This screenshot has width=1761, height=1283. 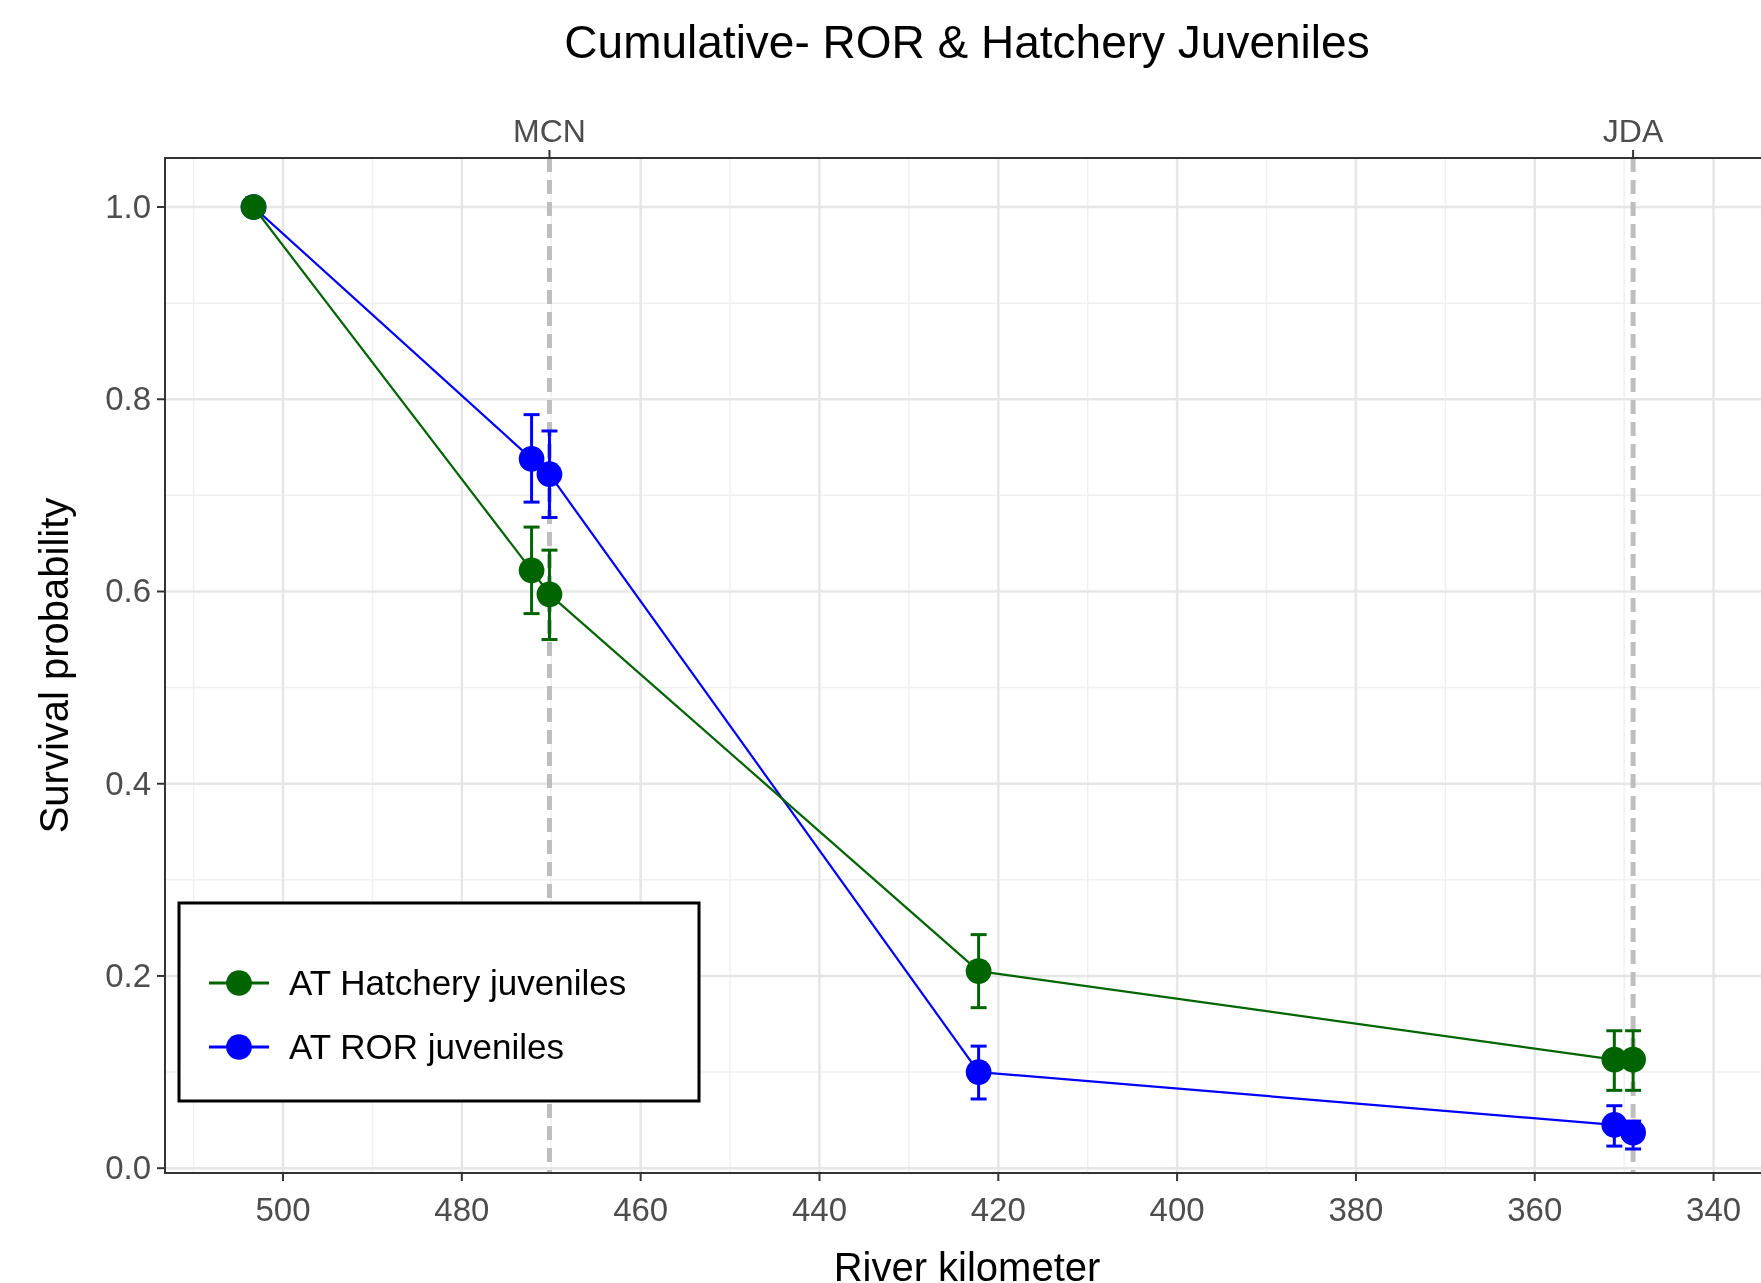 I want to click on y-tick-label: 1.0, so click(x=128, y=207).